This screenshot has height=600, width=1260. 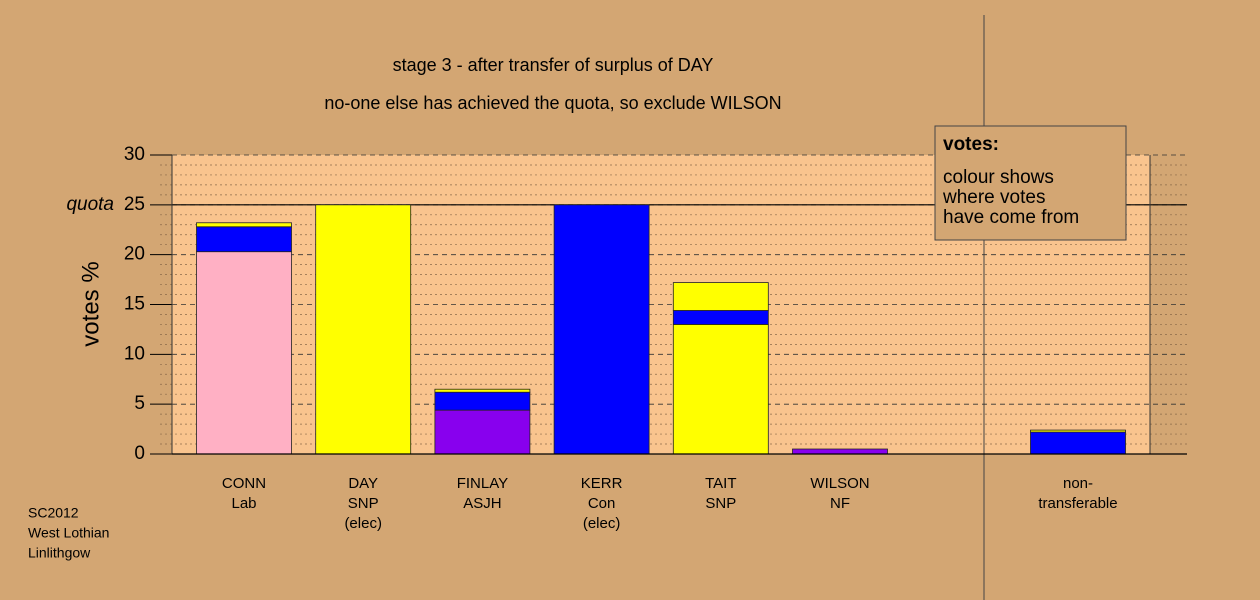 I want to click on y-tick-label: 25, so click(x=134, y=204).